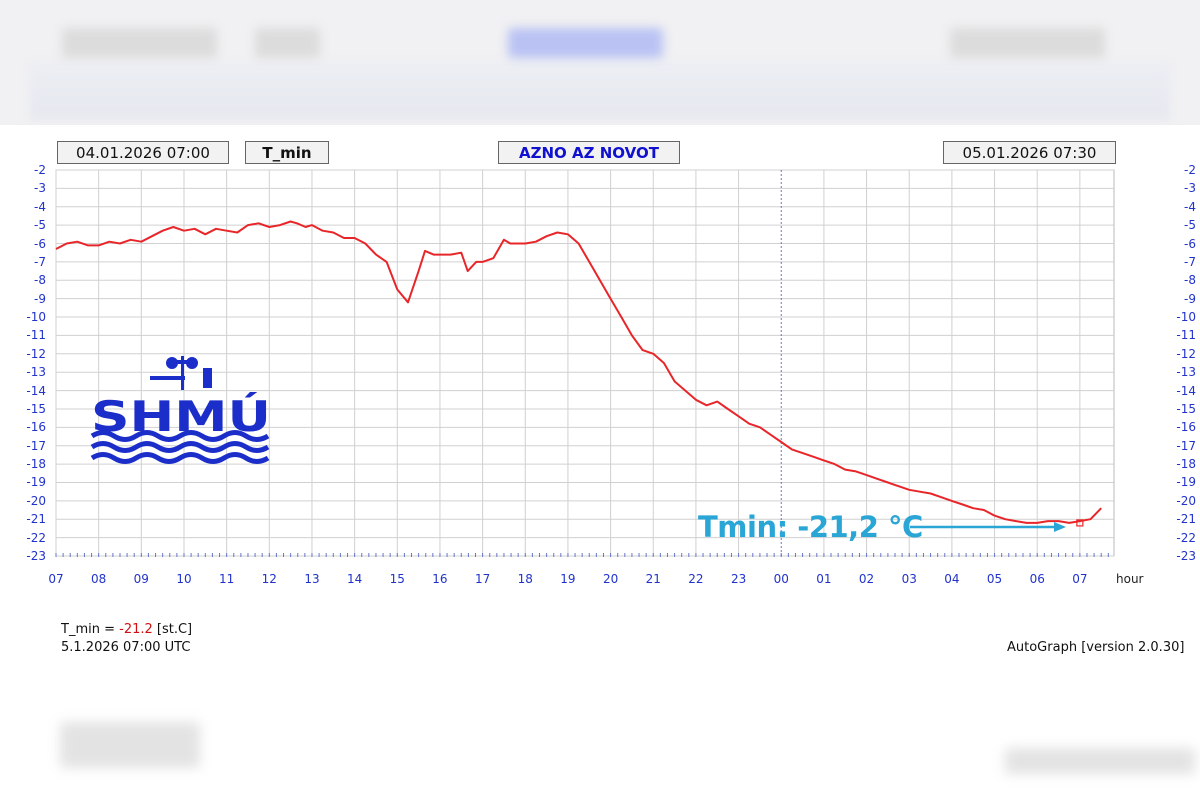 The height and width of the screenshot is (800, 1200). What do you see at coordinates (172, 629) in the screenshot?
I see `footer-unit: [st.C]` at bounding box center [172, 629].